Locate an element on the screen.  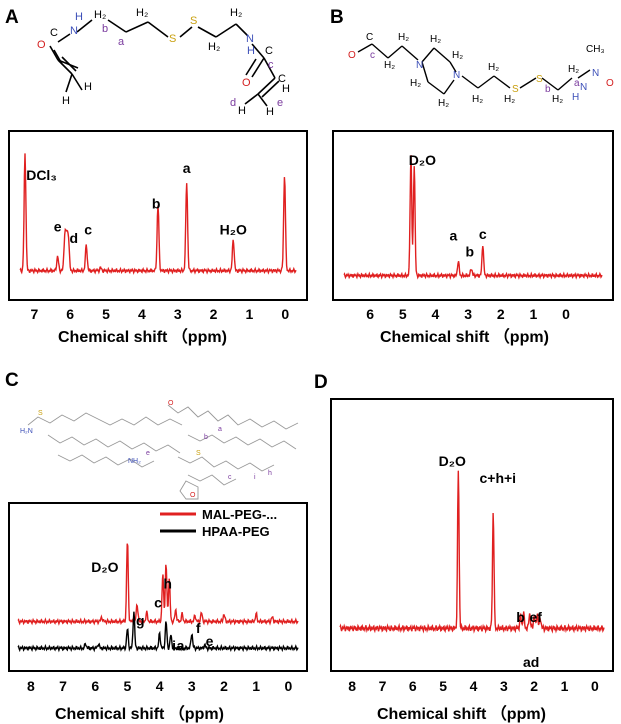
peak-label: ad is located at coordinates (531, 662).